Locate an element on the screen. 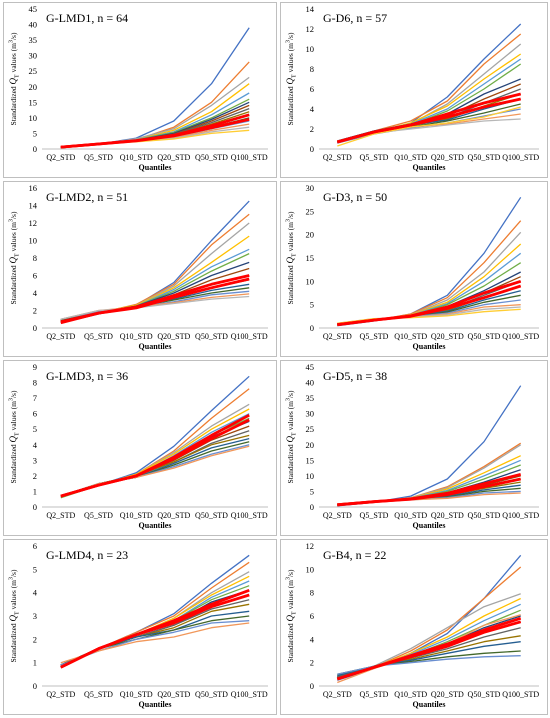  y-tick-label: 40 is located at coordinates (33, 25).